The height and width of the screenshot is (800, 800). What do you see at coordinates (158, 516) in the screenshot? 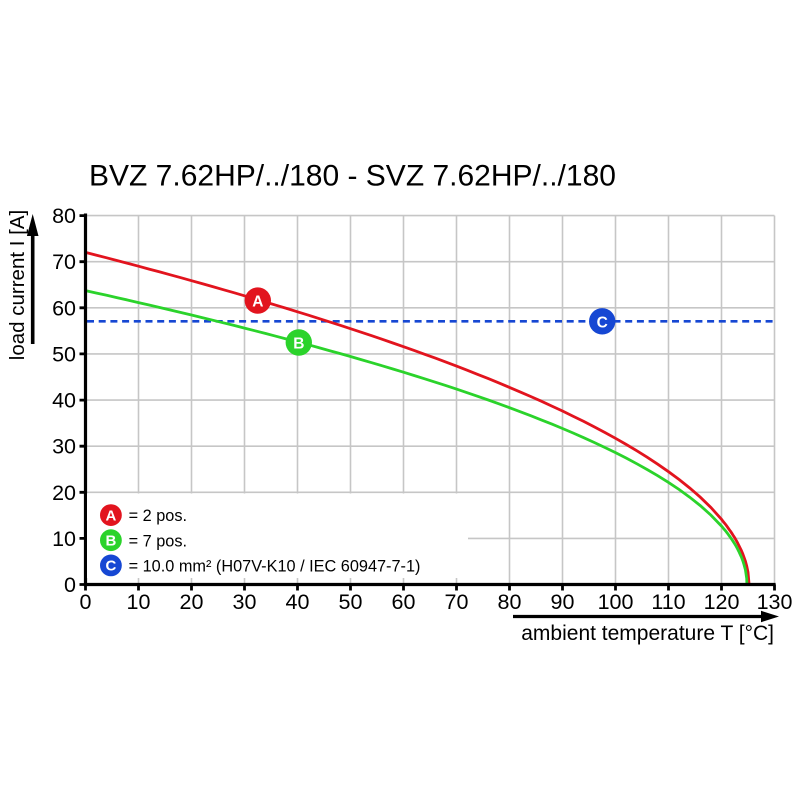
I see `svg-text: = 2 pos.` at bounding box center [158, 516].